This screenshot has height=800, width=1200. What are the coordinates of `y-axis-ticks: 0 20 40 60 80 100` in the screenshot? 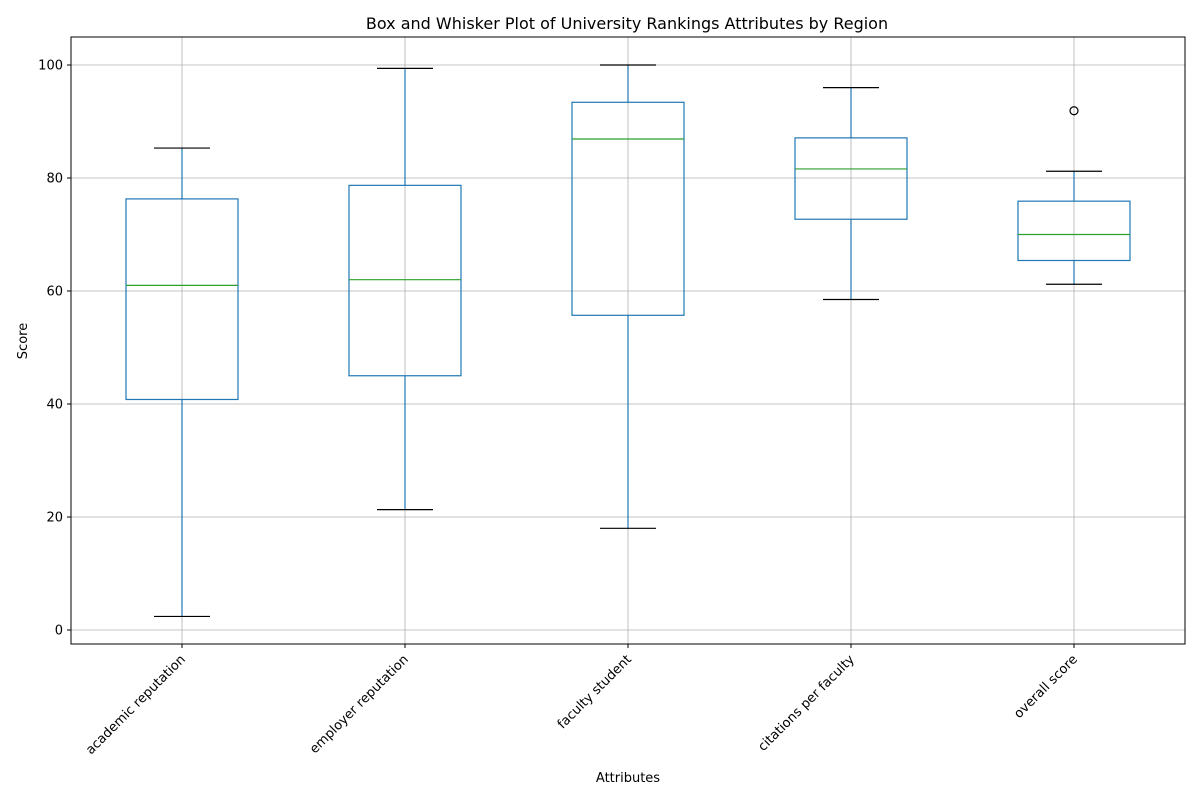 It's located at (54, 349).